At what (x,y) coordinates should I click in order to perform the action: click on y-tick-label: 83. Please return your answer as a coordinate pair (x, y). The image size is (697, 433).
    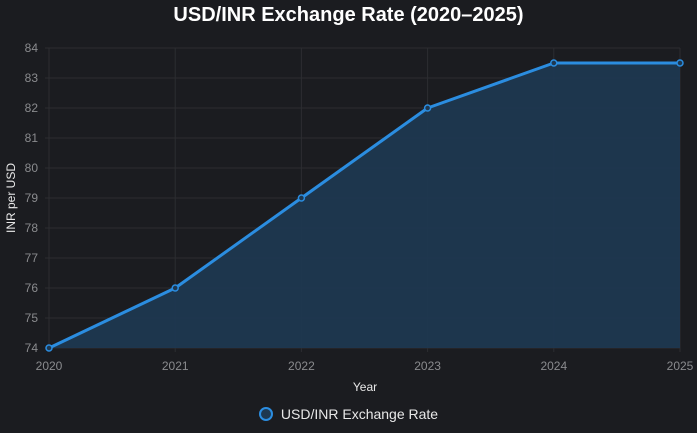
    Looking at the image, I should click on (32, 78).